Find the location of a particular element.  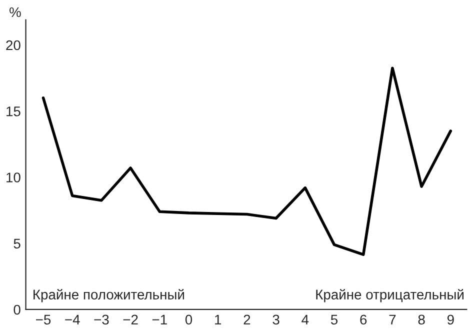

x-tick-label: 1 is located at coordinates (218, 319).